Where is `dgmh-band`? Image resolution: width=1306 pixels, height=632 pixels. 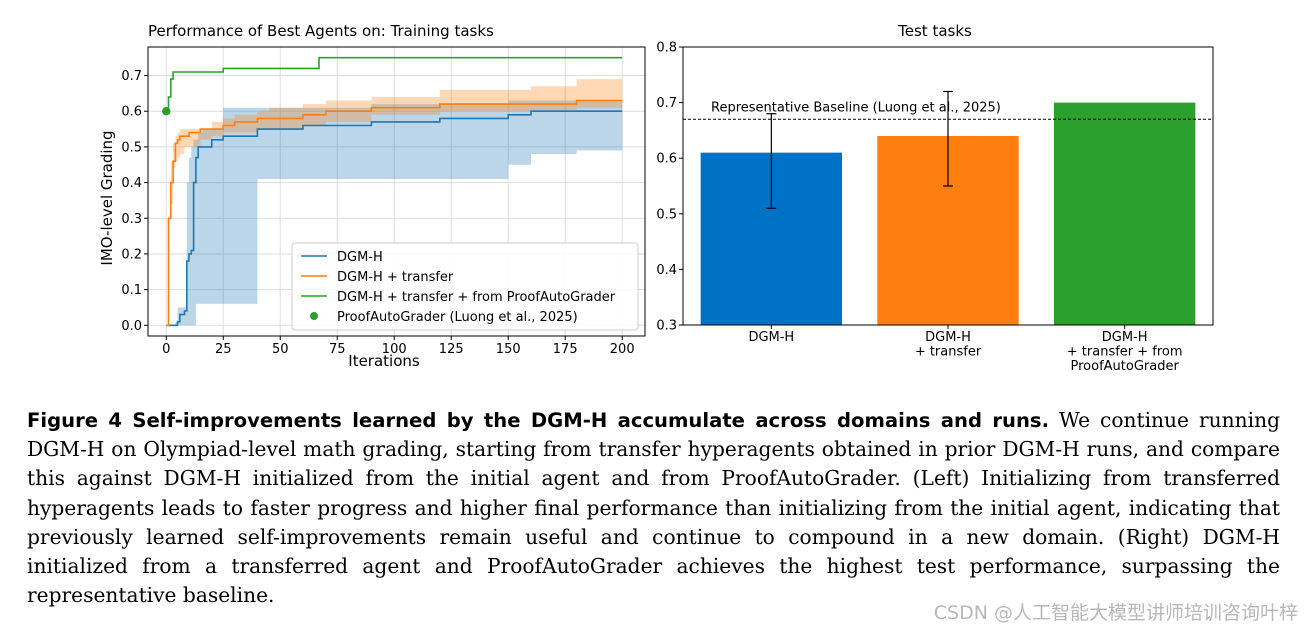 dgmh-band is located at coordinates (394, 213).